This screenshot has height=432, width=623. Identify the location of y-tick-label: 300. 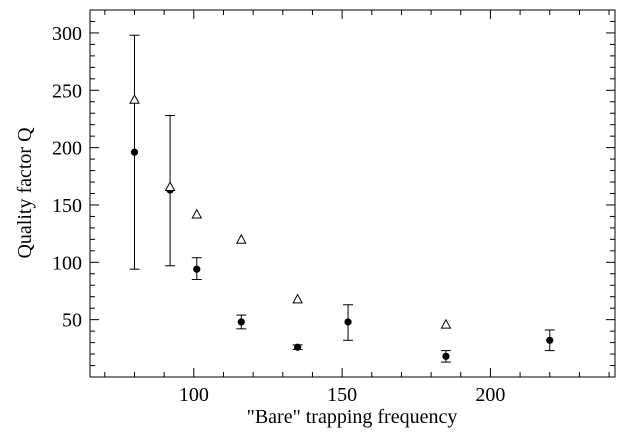
(67, 34).